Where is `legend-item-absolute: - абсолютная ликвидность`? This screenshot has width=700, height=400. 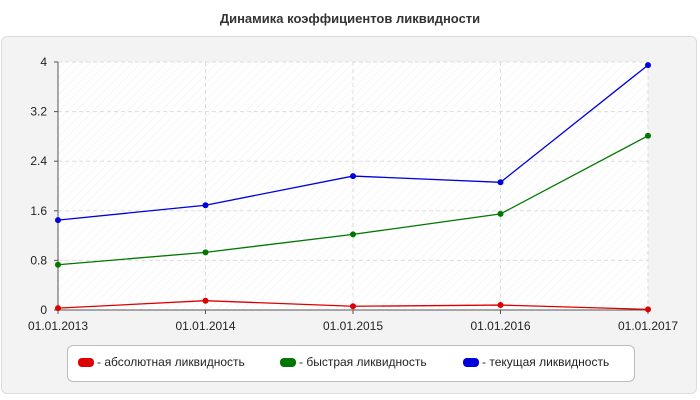
legend-item-absolute: - абсолютная ликвидность is located at coordinates (161, 362).